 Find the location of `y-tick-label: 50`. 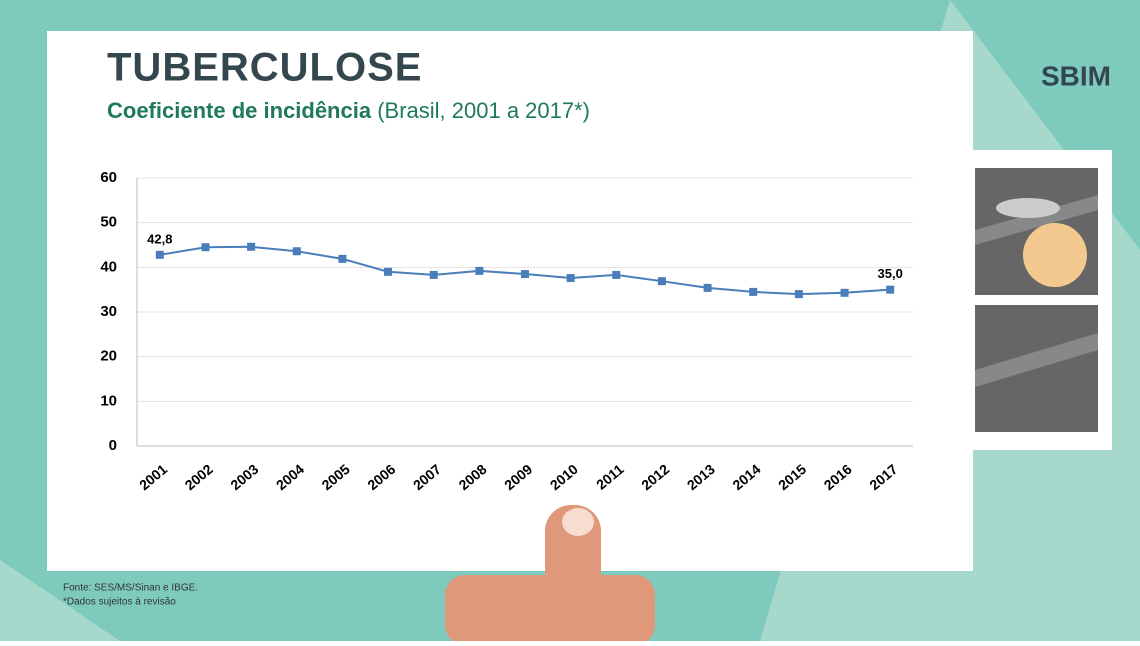

y-tick-label: 50 is located at coordinates (108, 222).